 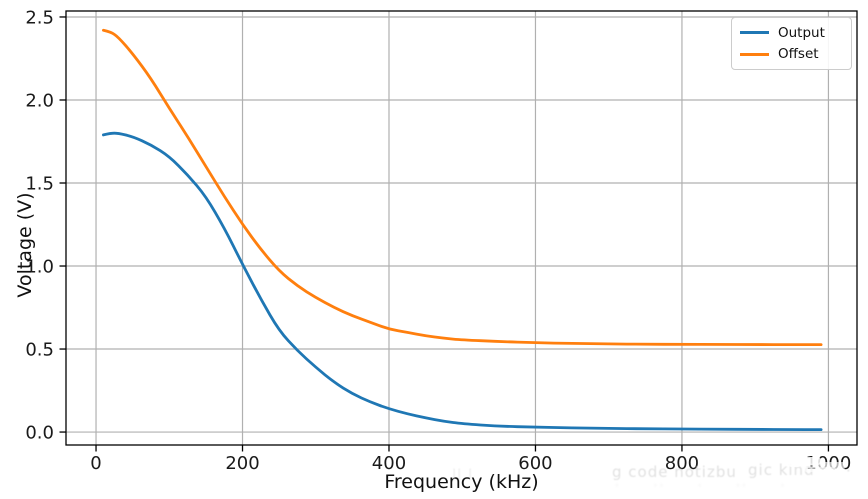 I want to click on y-tick-label: 0.0, so click(x=39, y=433).